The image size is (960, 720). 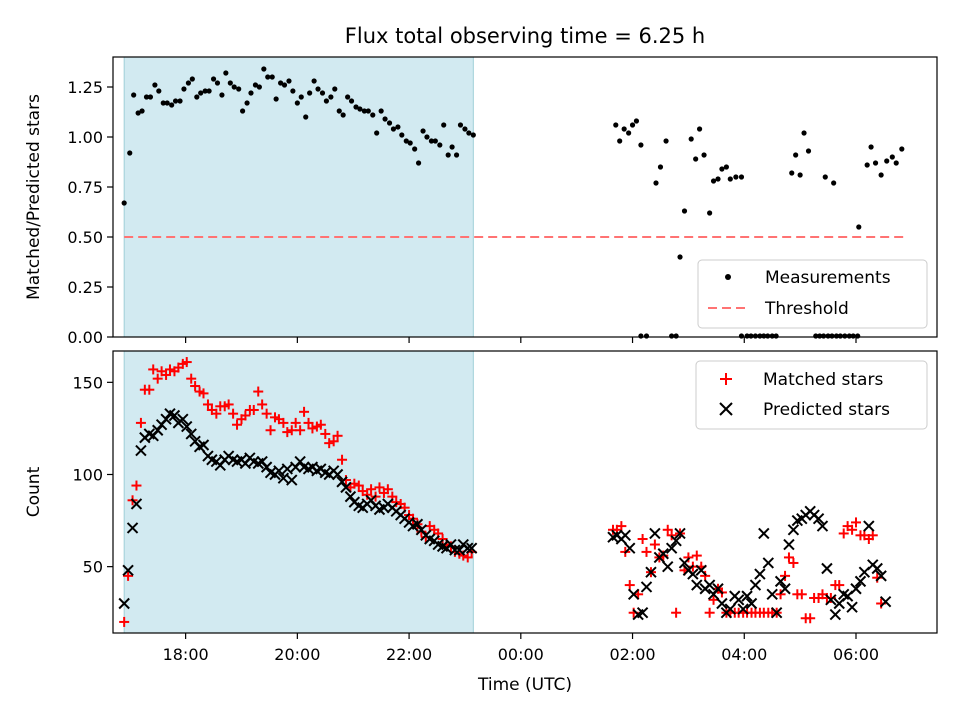 I want to click on bottom-y-axis-label: Count, so click(x=34, y=491).